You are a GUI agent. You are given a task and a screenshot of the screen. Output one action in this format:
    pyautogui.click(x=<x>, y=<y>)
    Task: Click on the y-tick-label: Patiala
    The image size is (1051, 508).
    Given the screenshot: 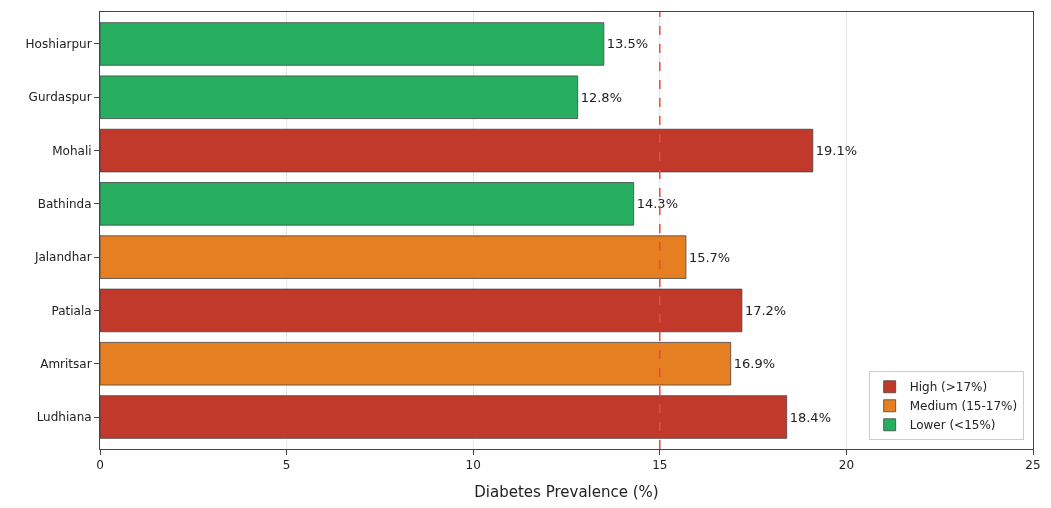 What is the action you would take?
    pyautogui.click(x=71, y=310)
    